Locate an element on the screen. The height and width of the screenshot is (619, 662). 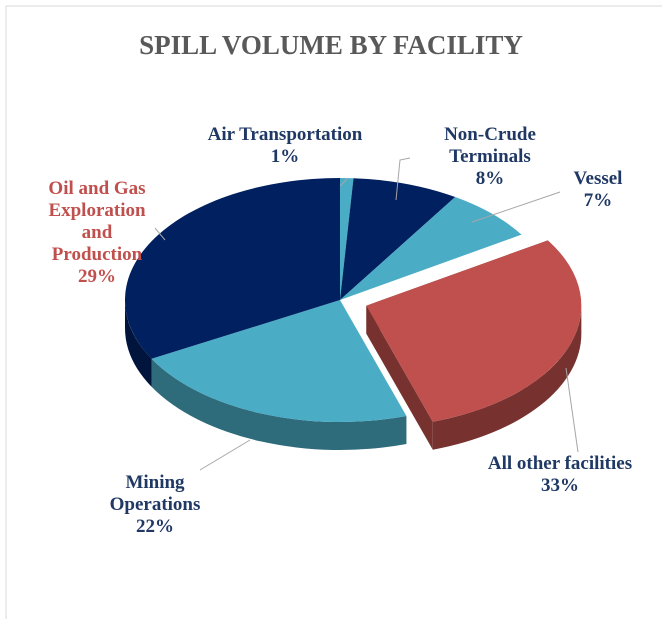
category-label: Non-Crude Terminals is located at coordinates (490, 145).